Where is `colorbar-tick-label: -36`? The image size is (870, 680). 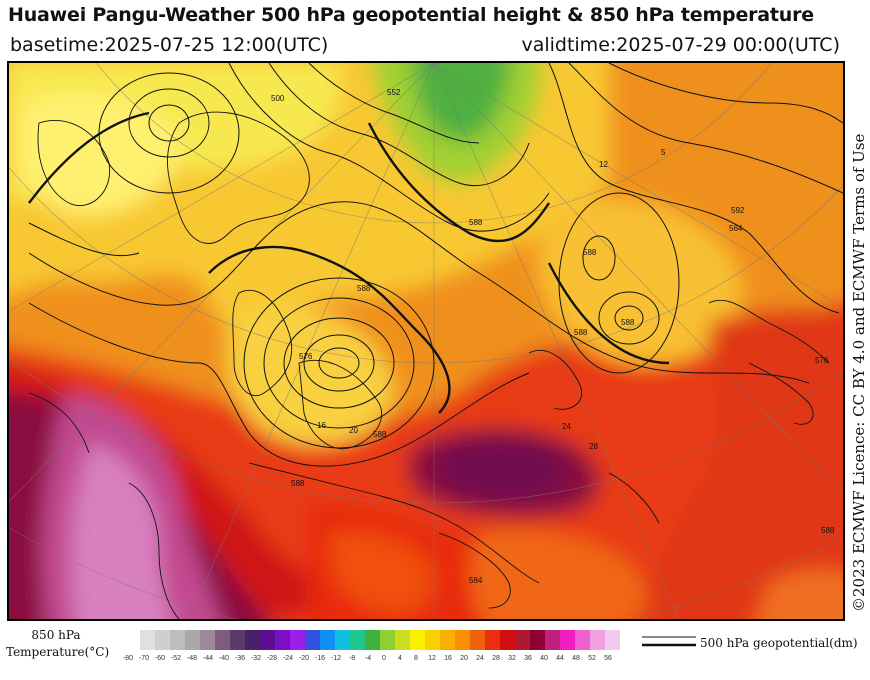 colorbar-tick-label: -36 is located at coordinates (240, 658).